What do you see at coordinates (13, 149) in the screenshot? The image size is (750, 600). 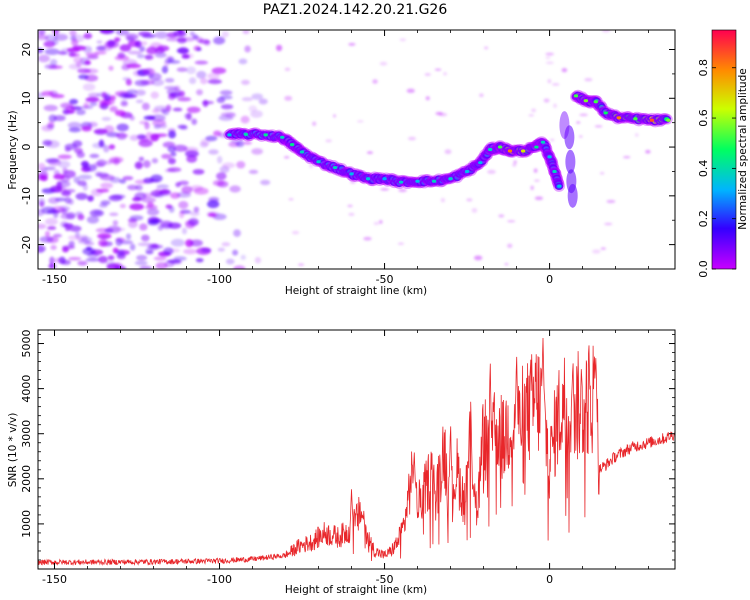 I see `spectrogram-y-label: Frequency (Hz)` at bounding box center [13, 149].